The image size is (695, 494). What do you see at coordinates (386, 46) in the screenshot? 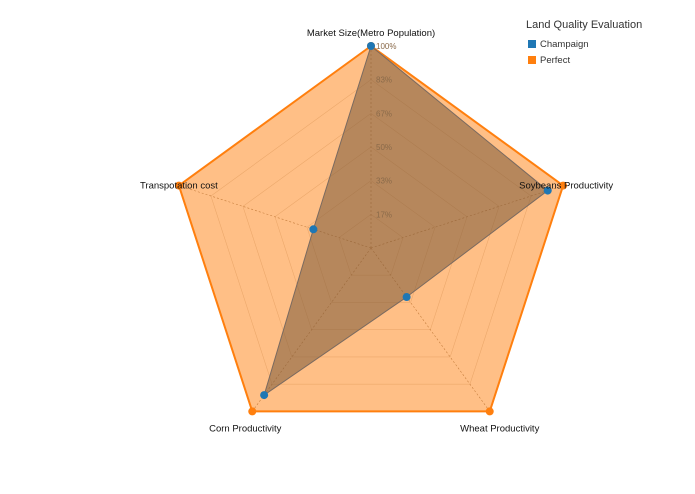
I see `tick-label-100: 100%` at bounding box center [386, 46].